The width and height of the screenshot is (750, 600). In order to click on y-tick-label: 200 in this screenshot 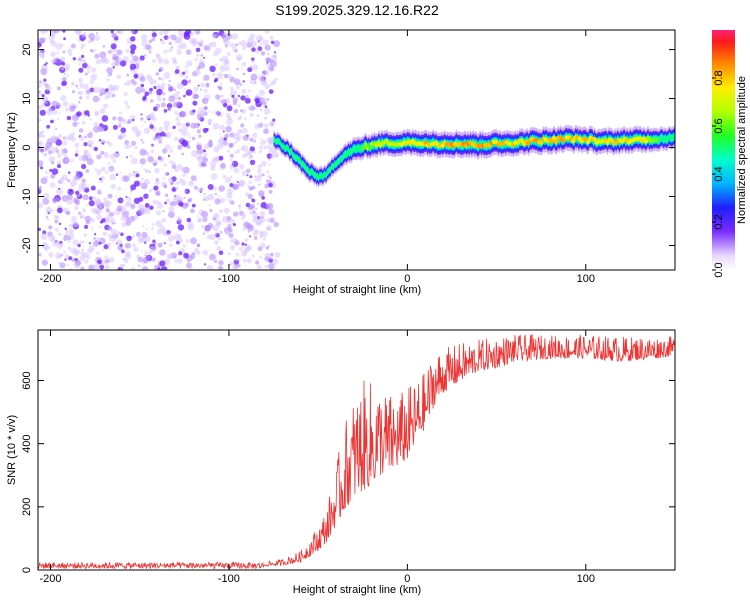, I will do `click(27, 507)`.